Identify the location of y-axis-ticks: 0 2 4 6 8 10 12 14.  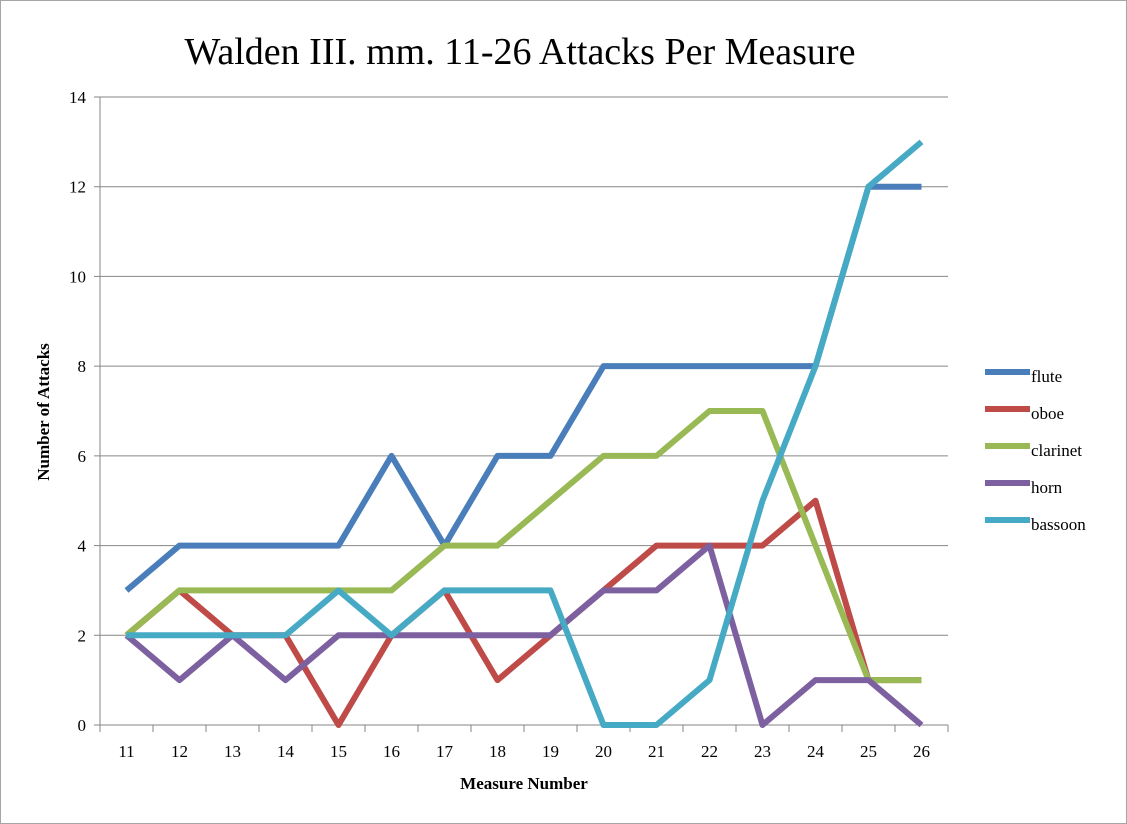
(84, 411).